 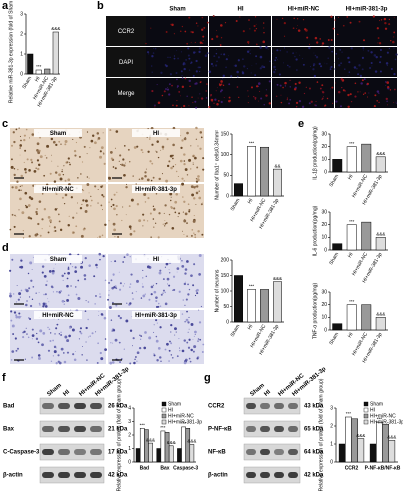 What do you see at coordinates (191, 441) in the screenshot?
I see `annotation: &&&` at bounding box center [191, 441].